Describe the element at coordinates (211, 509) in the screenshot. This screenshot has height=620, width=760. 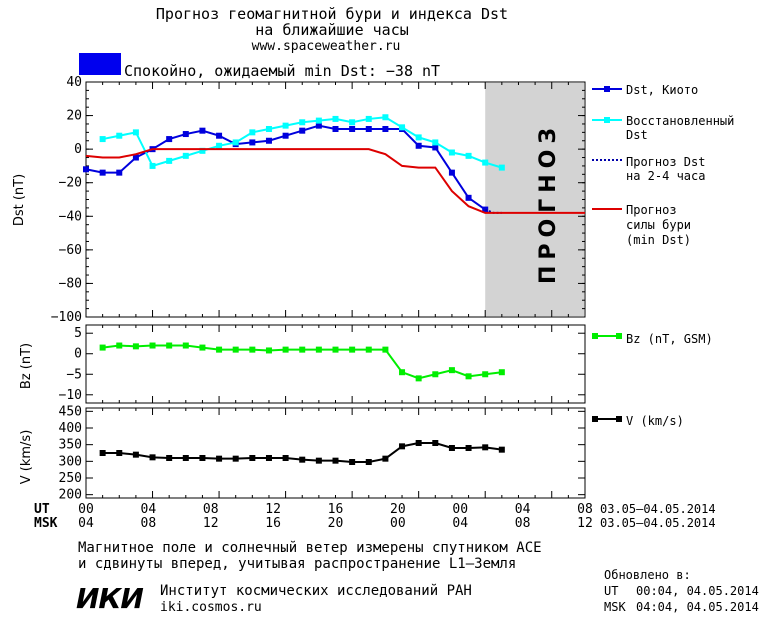
I see `ut-tick-label: 08` at that location.